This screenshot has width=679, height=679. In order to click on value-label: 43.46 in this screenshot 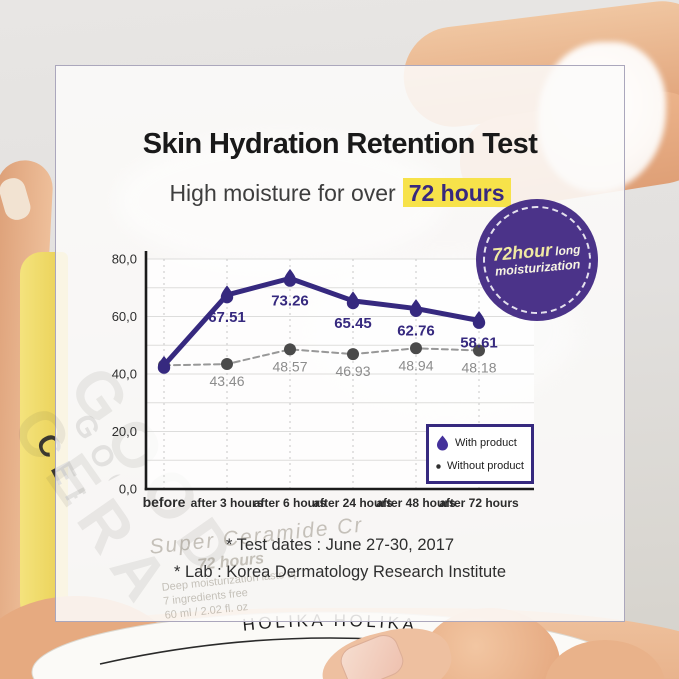, I will do `click(226, 381)`.